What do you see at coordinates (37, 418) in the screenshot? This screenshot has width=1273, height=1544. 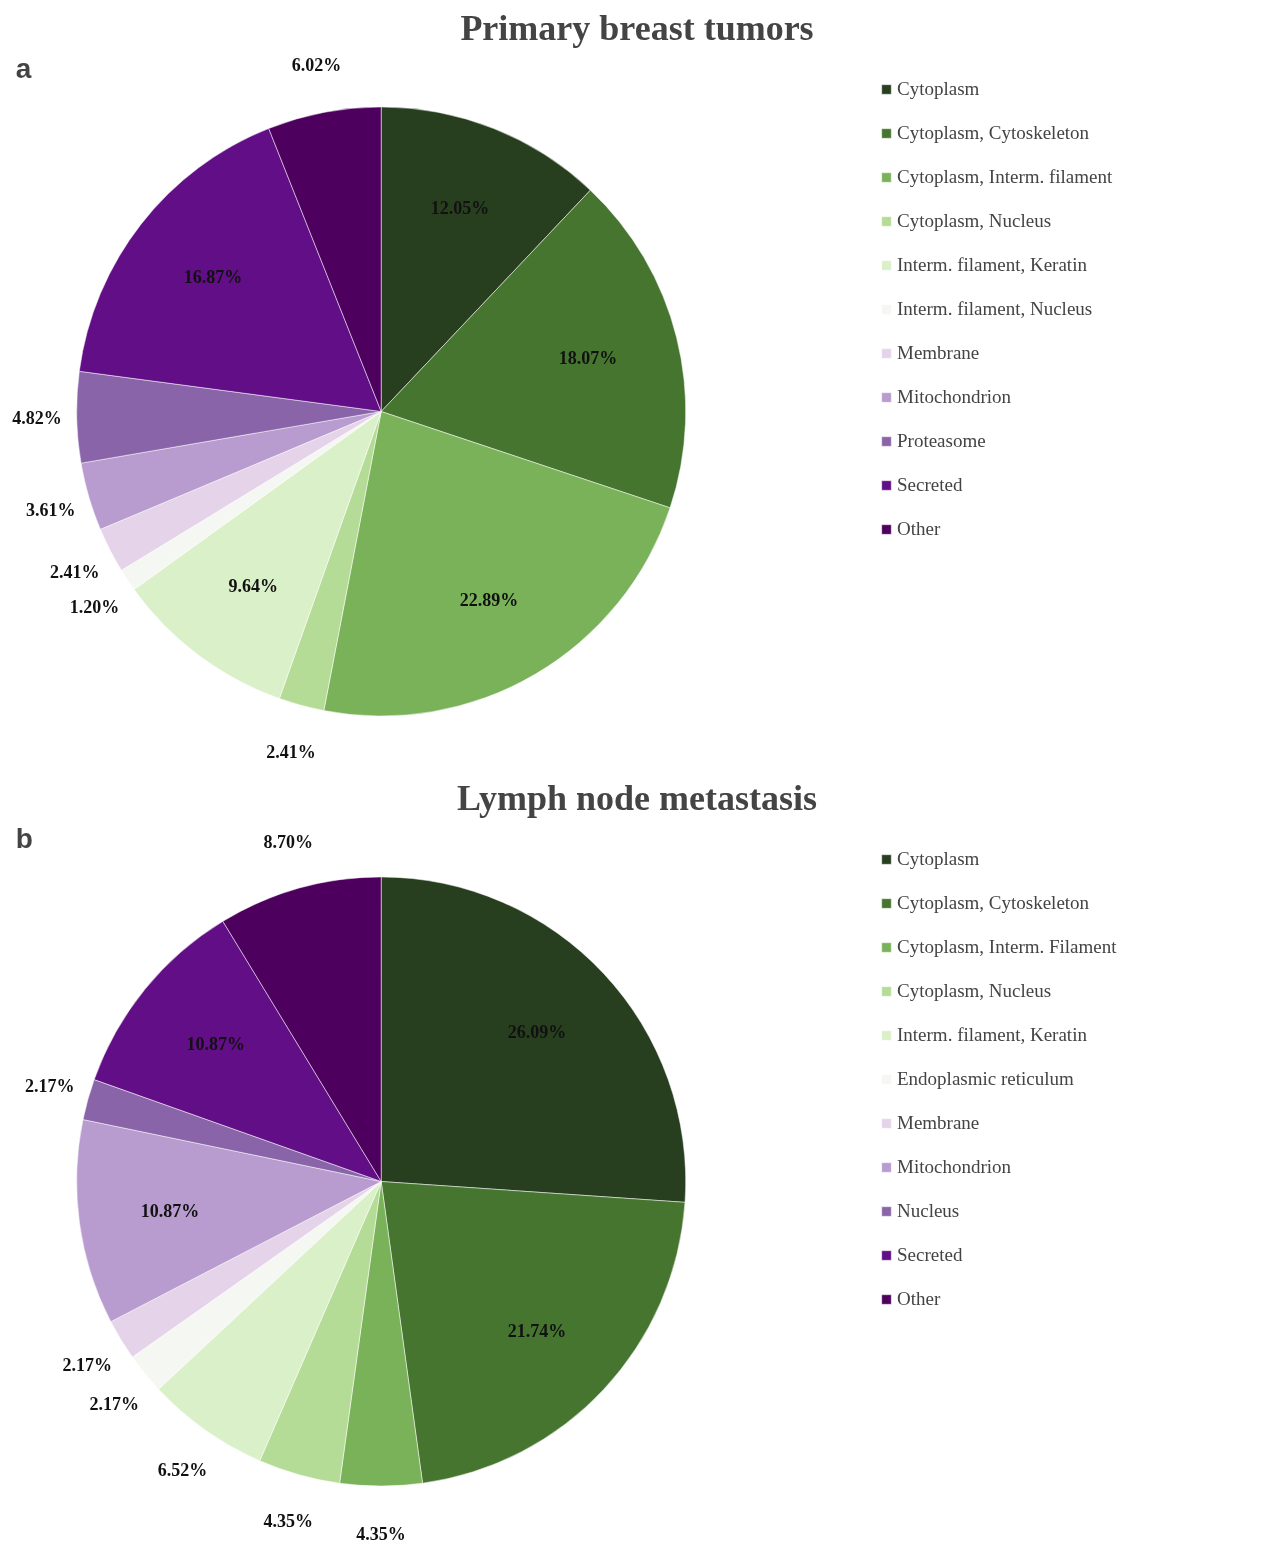 I see `data-label: 4.82%` at bounding box center [37, 418].